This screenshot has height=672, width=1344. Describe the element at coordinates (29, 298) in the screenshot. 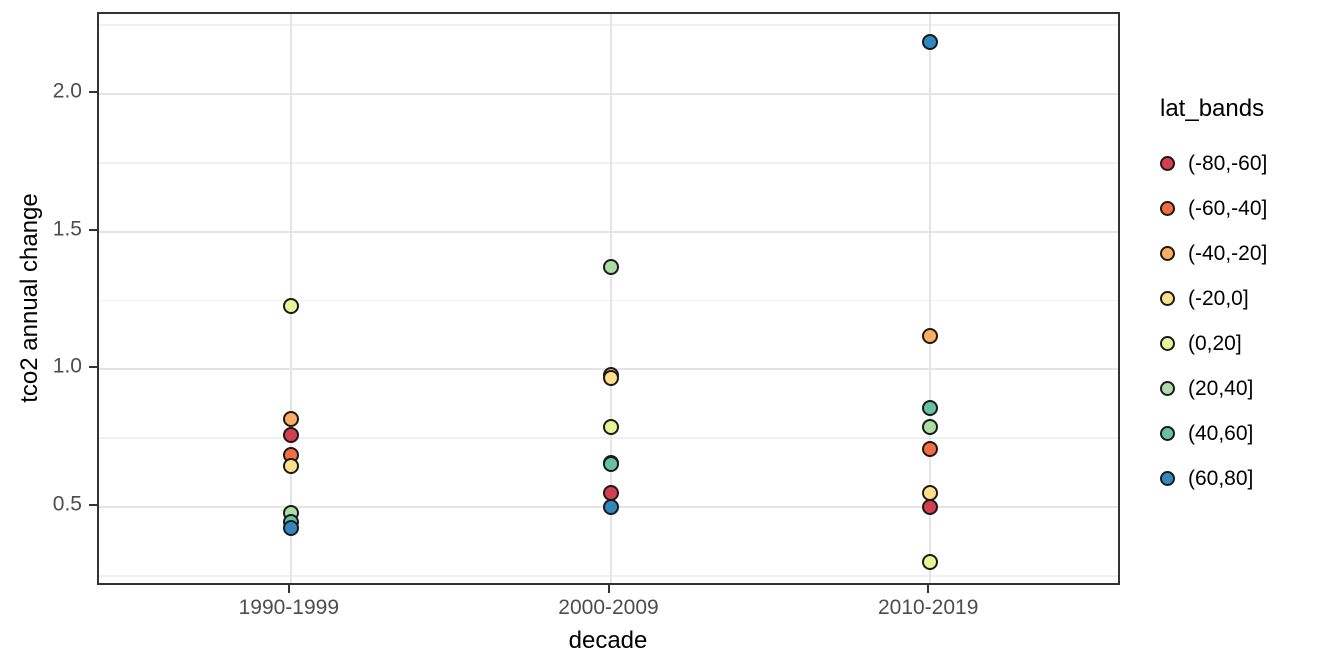

I see `y-axis-title: tco2 annual change` at that location.